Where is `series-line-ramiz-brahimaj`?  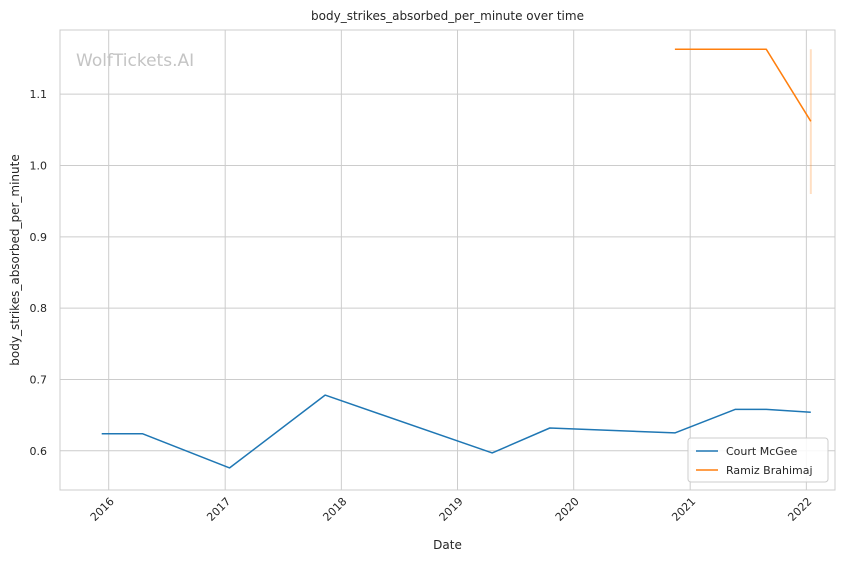 series-line-ramiz-brahimaj is located at coordinates (743, 85).